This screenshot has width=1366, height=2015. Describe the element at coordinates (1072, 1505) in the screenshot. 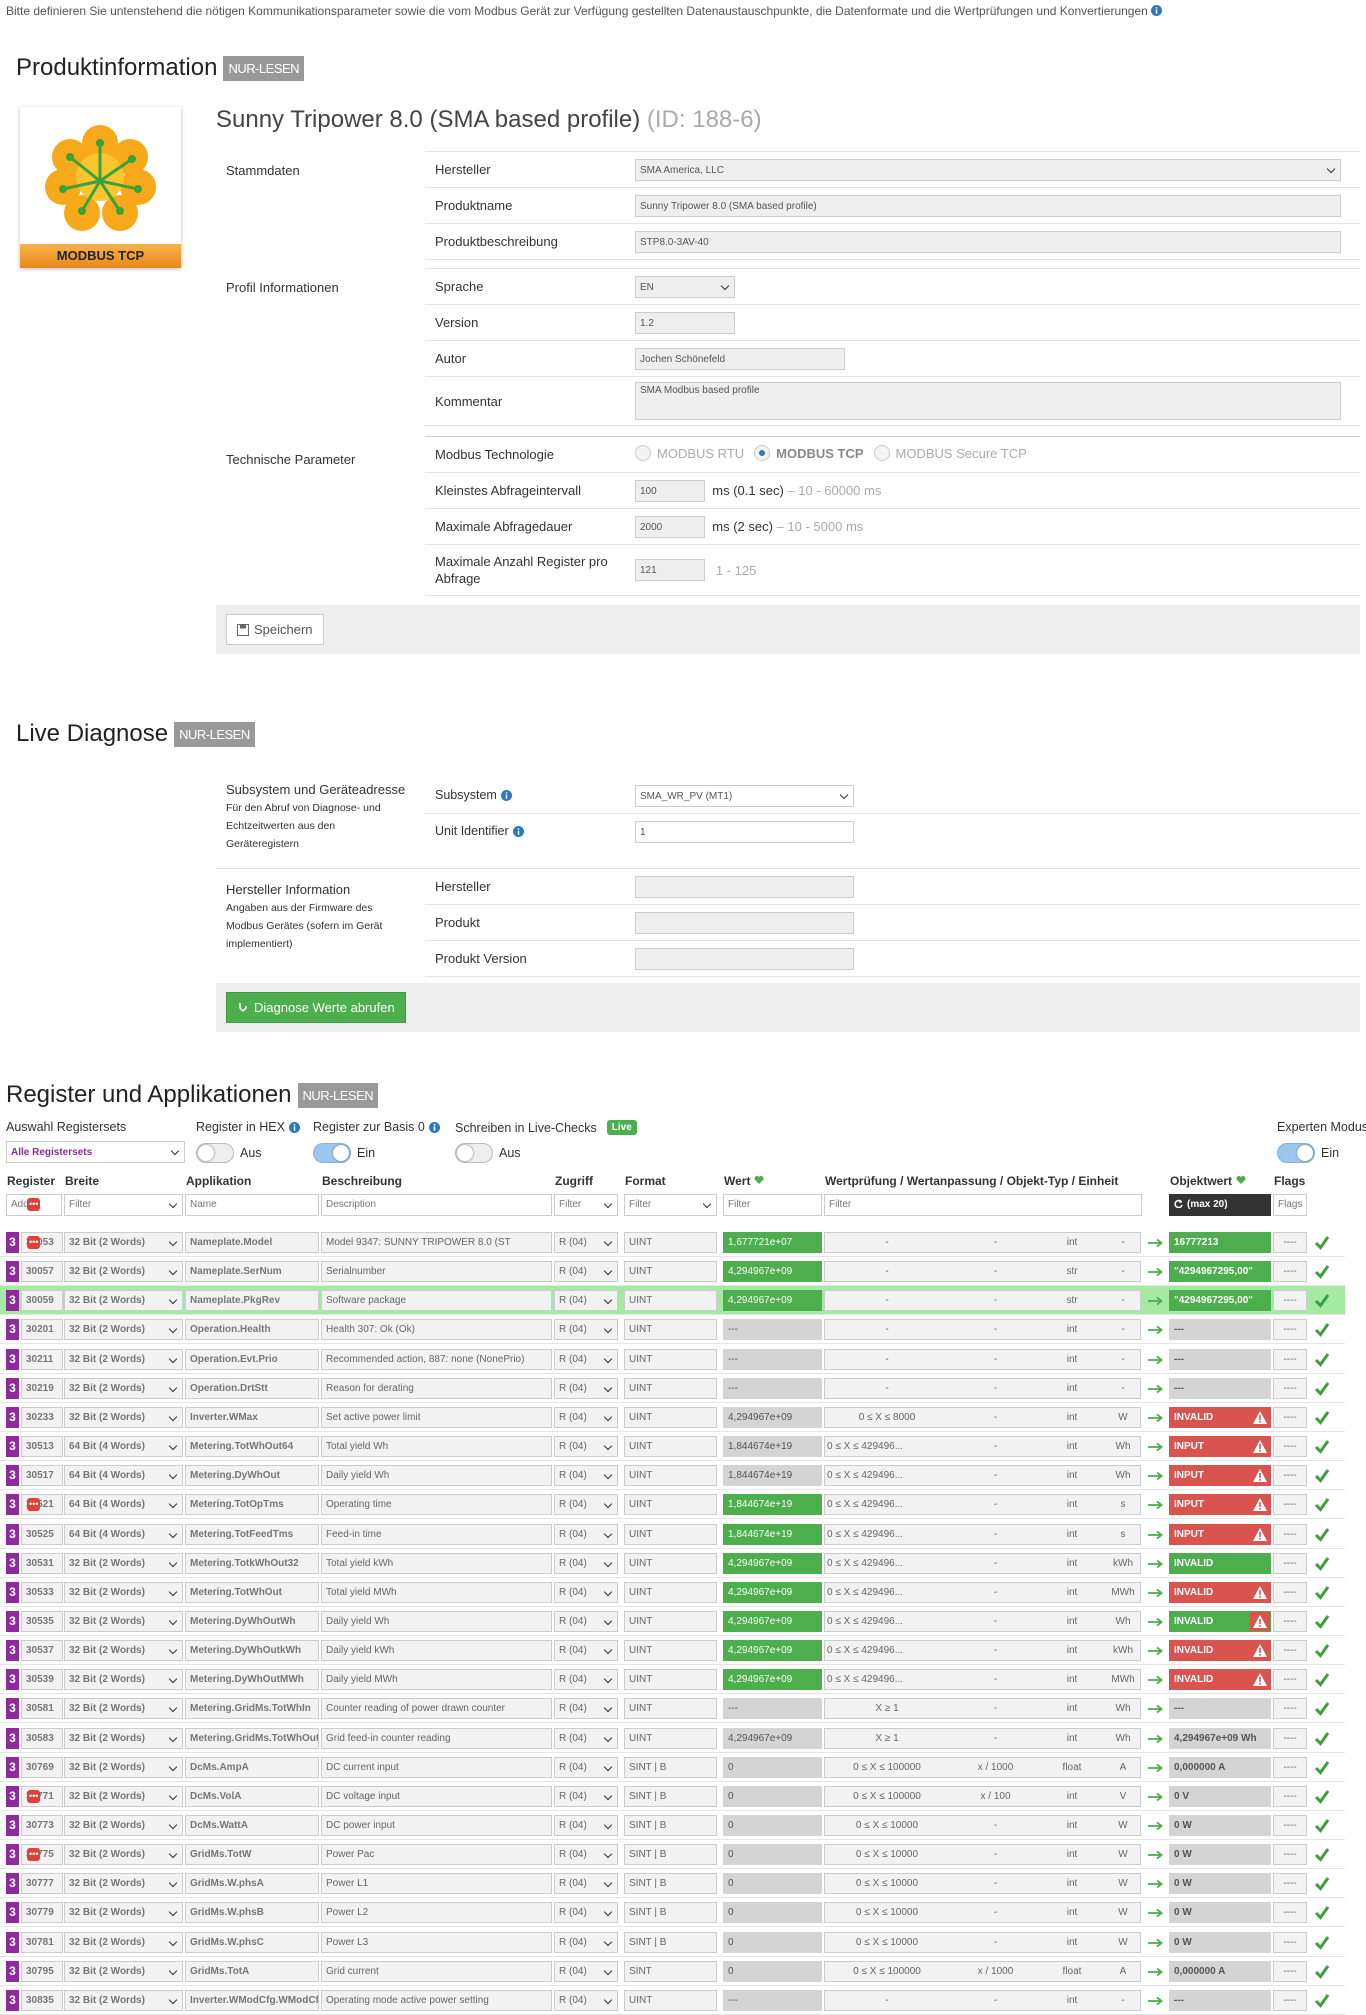

I see `type: int` at that location.